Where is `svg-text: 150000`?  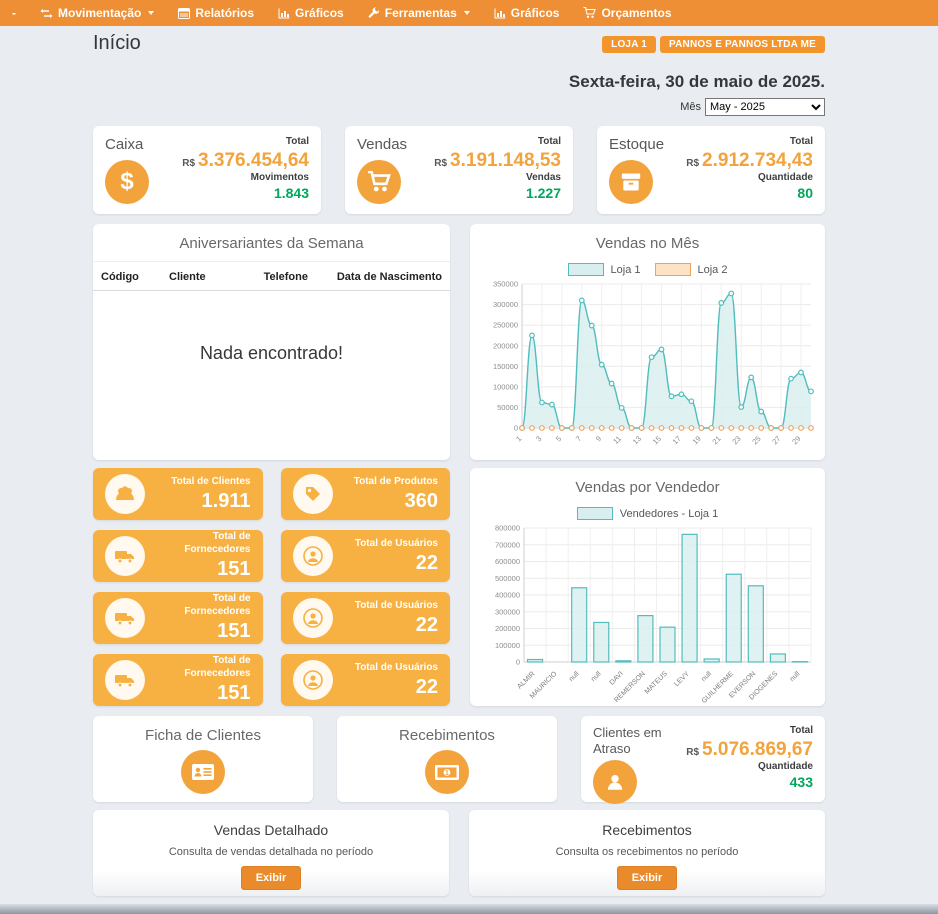 svg-text: 150000 is located at coordinates (505, 366).